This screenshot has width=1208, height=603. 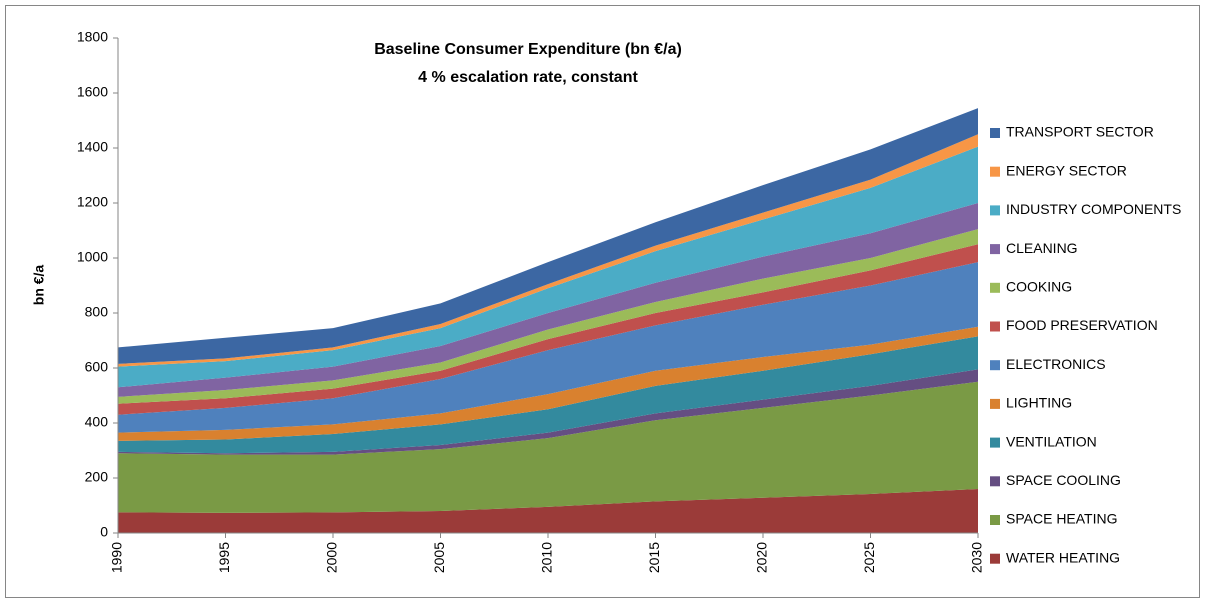 I want to click on y-tick-label: 1800, so click(x=92, y=37).